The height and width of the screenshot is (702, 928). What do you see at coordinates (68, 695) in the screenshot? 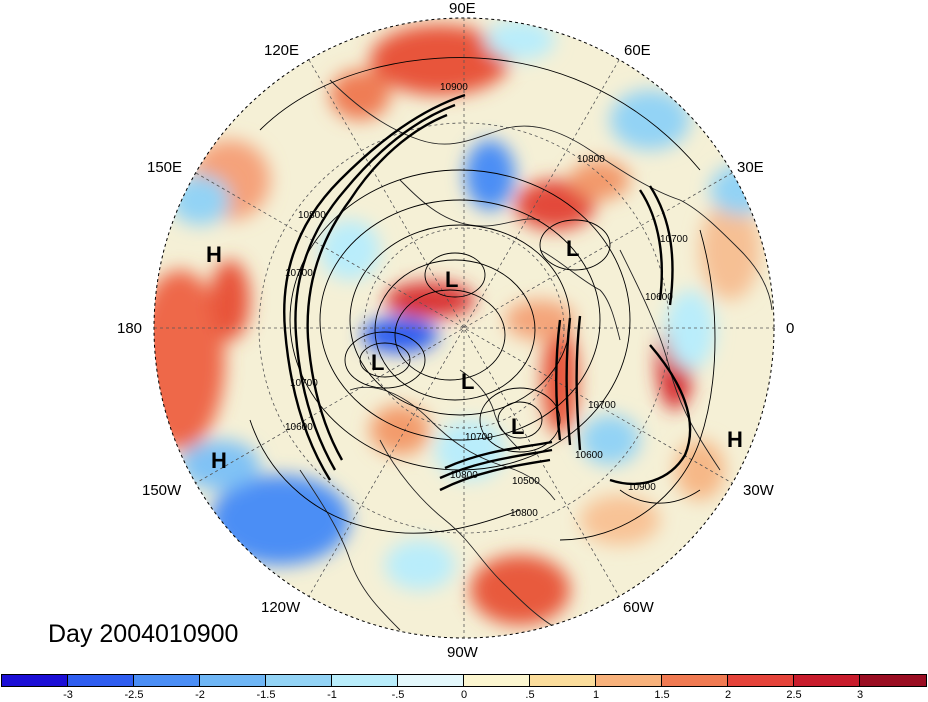
I see `colorbar-tick-label: -3` at bounding box center [68, 695].